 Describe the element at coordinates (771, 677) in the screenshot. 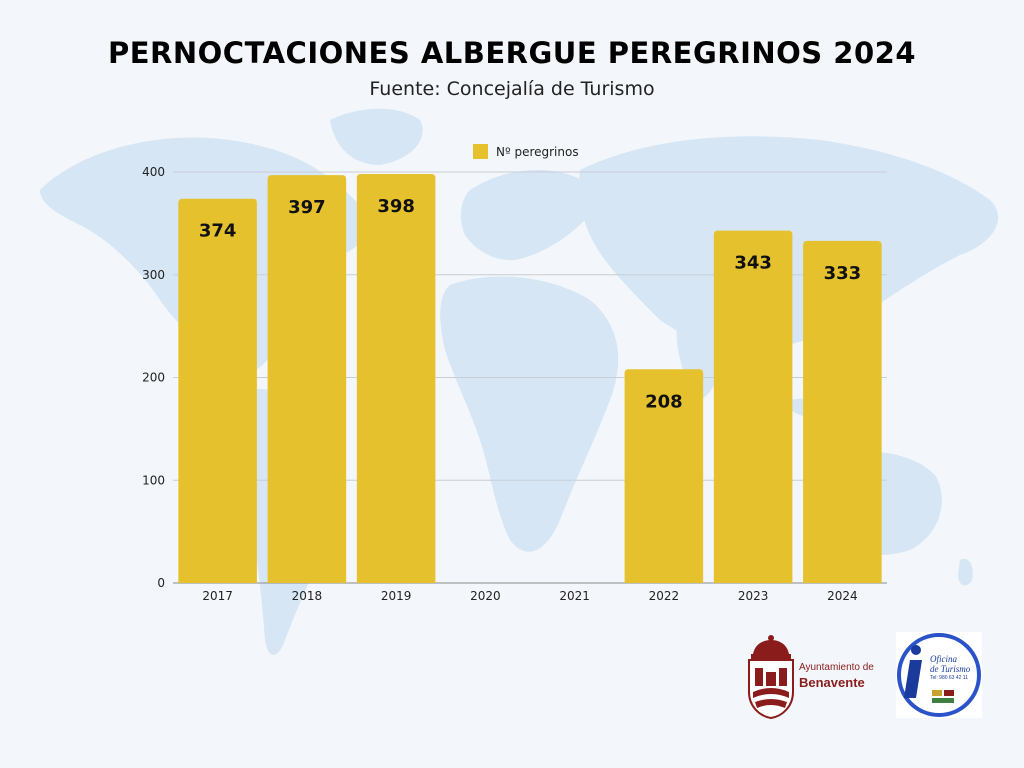

I see `benavente-crest-icon` at that location.